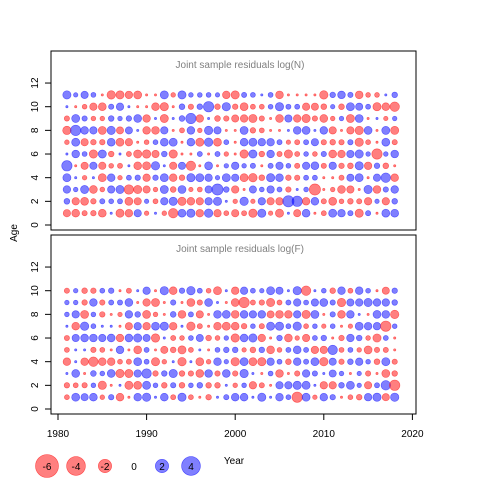 The height and width of the screenshot is (480, 480). What do you see at coordinates (240, 249) in the screenshot?
I see `panel-bottom-title: Joint sample residuals log(F)` at bounding box center [240, 249].